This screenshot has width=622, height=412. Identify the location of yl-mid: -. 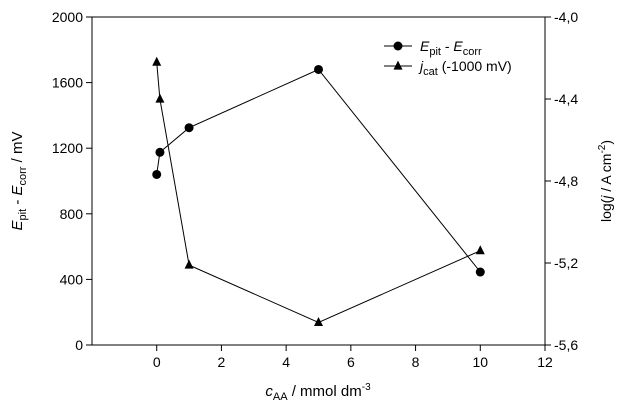
(17, 202).